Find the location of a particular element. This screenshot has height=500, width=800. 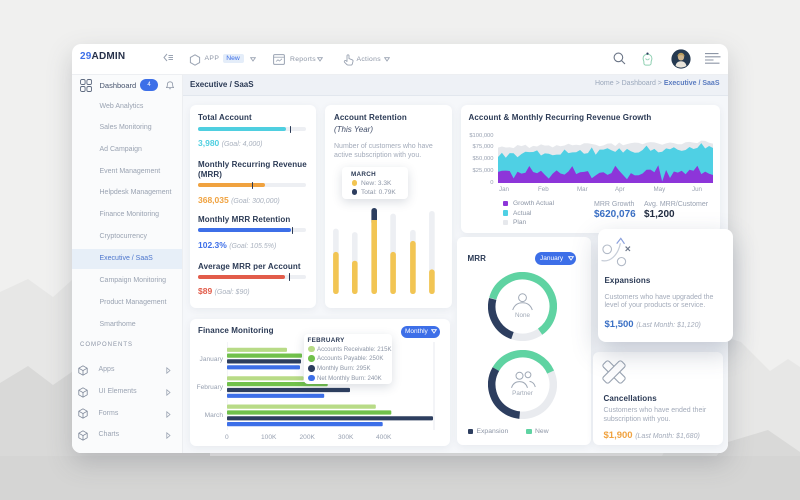

svg-text: Partner is located at coordinates (522, 393).